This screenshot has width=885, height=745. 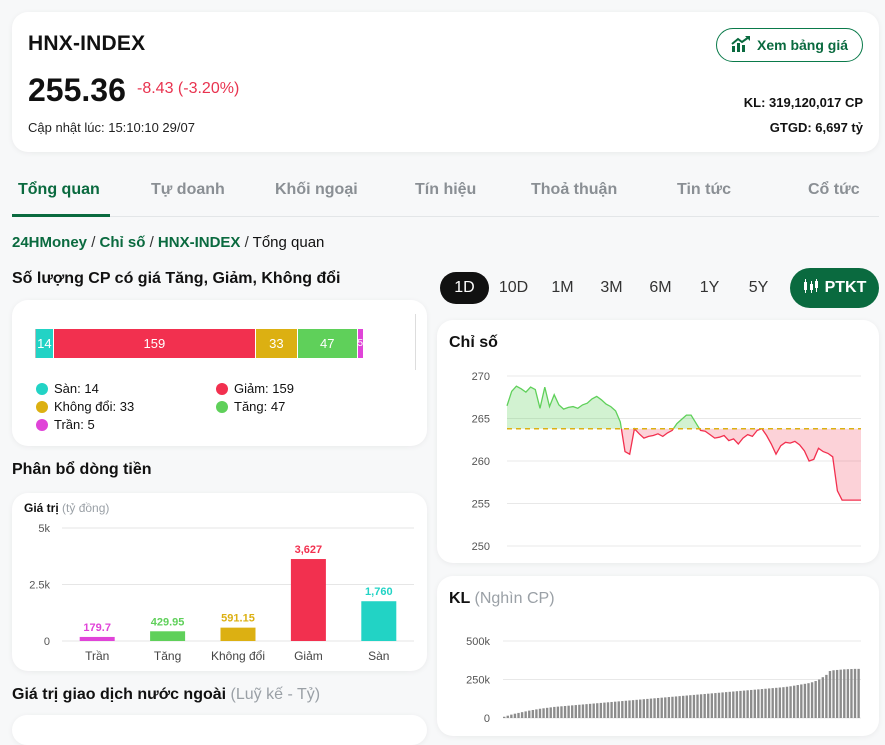 I want to click on y-tick-label: 2.5k, so click(x=39, y=586).